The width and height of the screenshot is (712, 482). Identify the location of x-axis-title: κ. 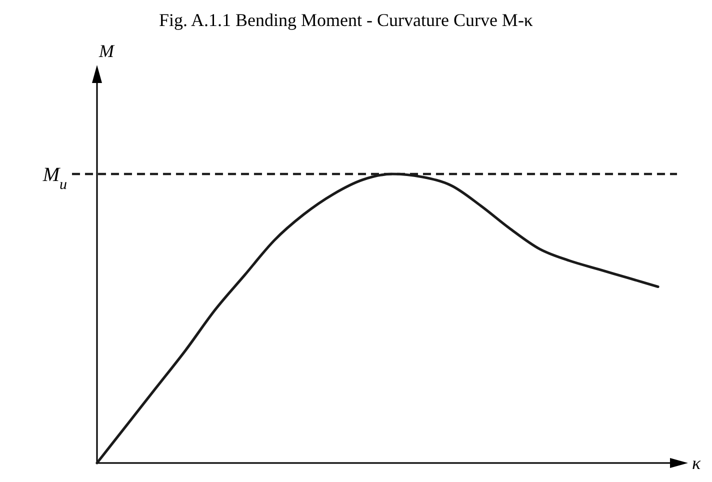
(696, 463).